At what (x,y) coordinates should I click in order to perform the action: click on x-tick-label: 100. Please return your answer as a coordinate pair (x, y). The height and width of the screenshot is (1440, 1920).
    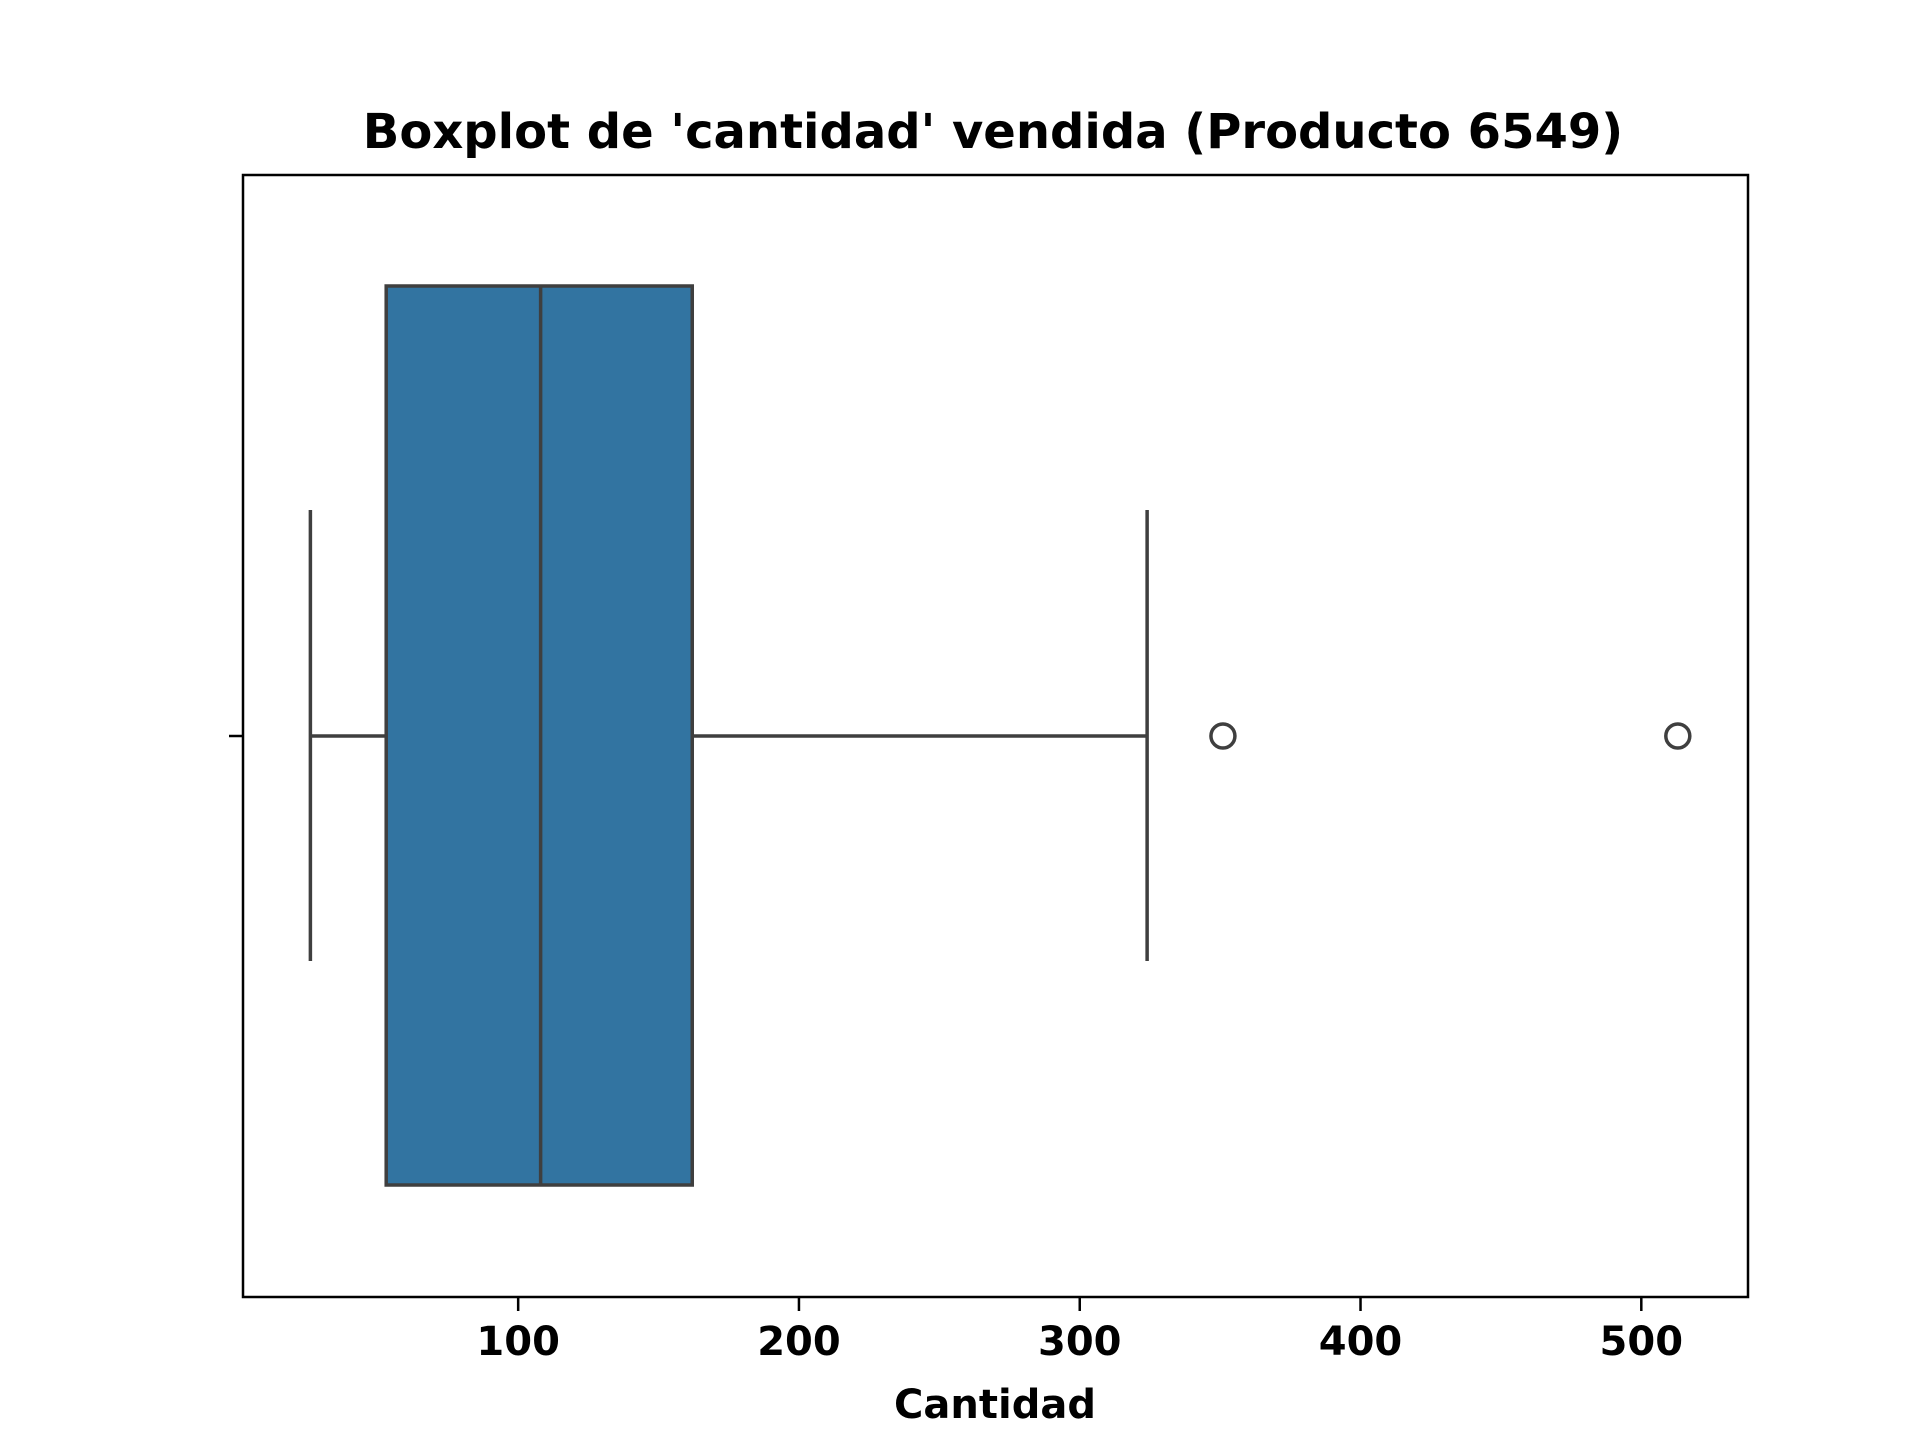
    Looking at the image, I should click on (518, 1342).